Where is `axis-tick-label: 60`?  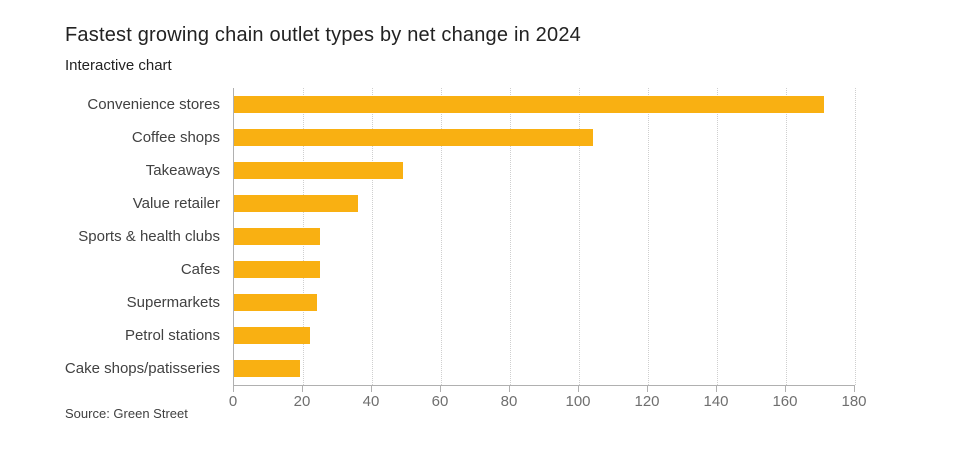 axis-tick-label: 60 is located at coordinates (440, 401).